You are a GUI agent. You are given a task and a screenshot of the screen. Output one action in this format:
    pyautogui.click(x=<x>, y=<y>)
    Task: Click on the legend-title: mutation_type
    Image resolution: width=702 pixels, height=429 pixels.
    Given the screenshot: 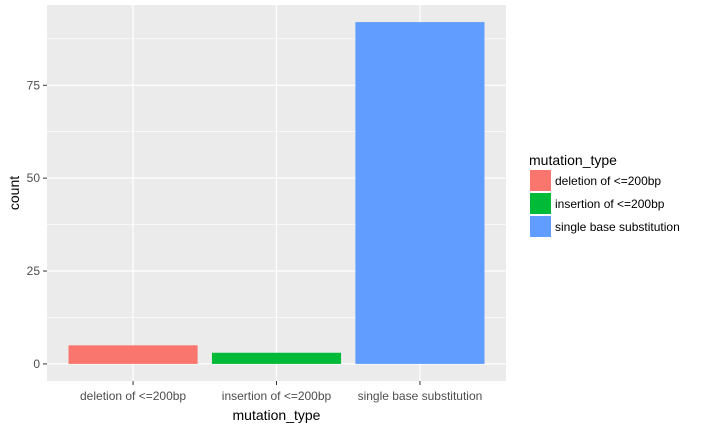 What is the action you would take?
    pyautogui.click(x=573, y=160)
    